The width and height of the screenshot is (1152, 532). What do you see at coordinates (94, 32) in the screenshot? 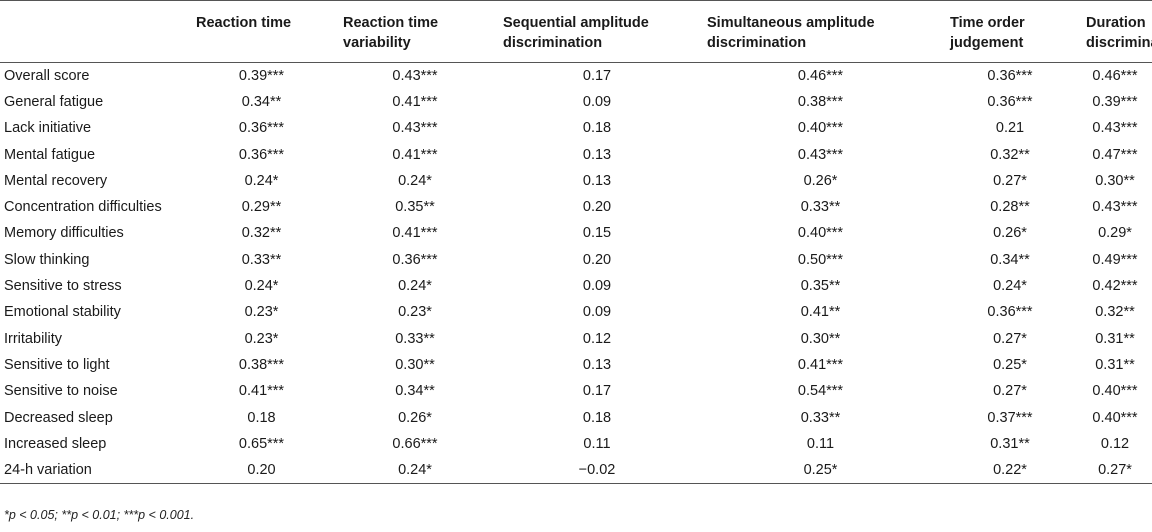
I see `header-cell-blank` at bounding box center [94, 32].